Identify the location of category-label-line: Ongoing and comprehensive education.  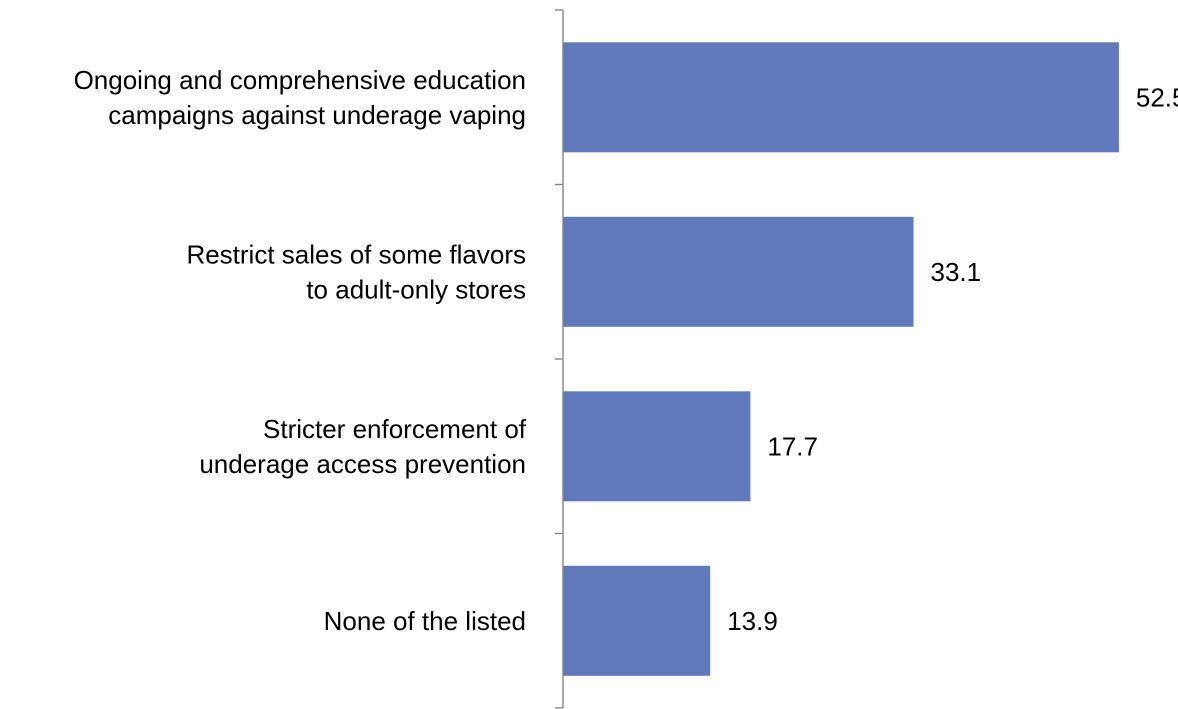
(300, 80).